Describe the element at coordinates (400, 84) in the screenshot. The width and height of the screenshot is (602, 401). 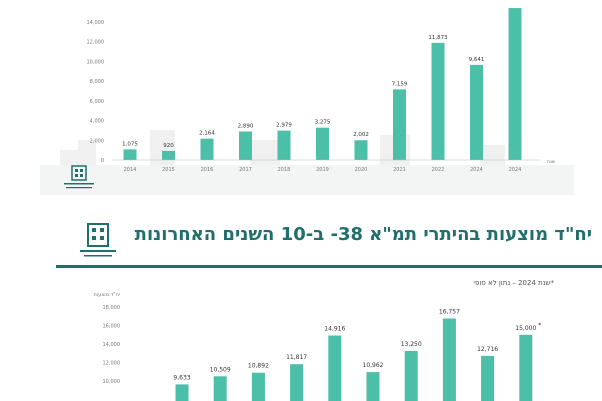
I see `top-bar-value-label: 7,159` at that location.